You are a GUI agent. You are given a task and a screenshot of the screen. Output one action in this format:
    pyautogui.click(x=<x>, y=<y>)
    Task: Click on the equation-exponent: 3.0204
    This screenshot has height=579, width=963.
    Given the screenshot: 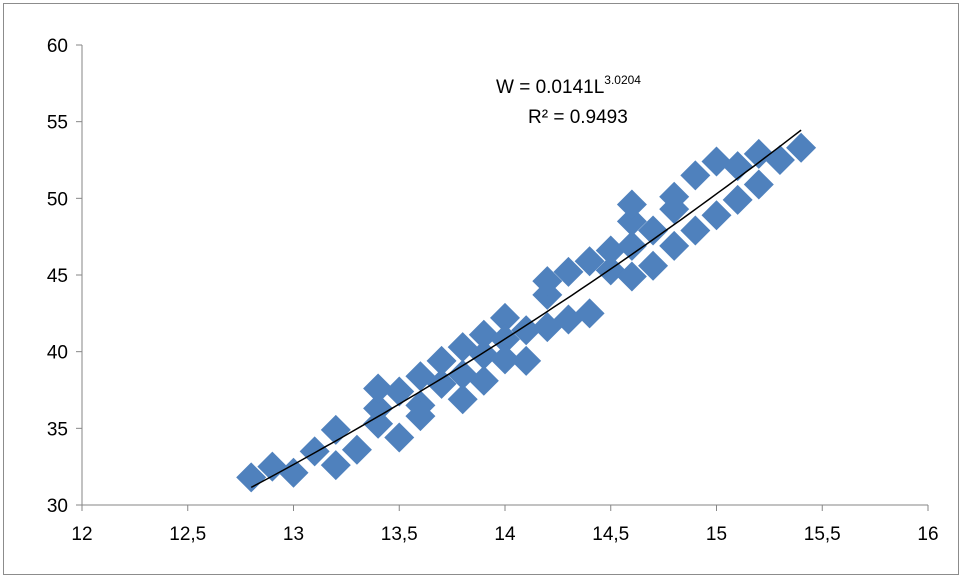 What is the action you would take?
    pyautogui.click(x=622, y=80)
    